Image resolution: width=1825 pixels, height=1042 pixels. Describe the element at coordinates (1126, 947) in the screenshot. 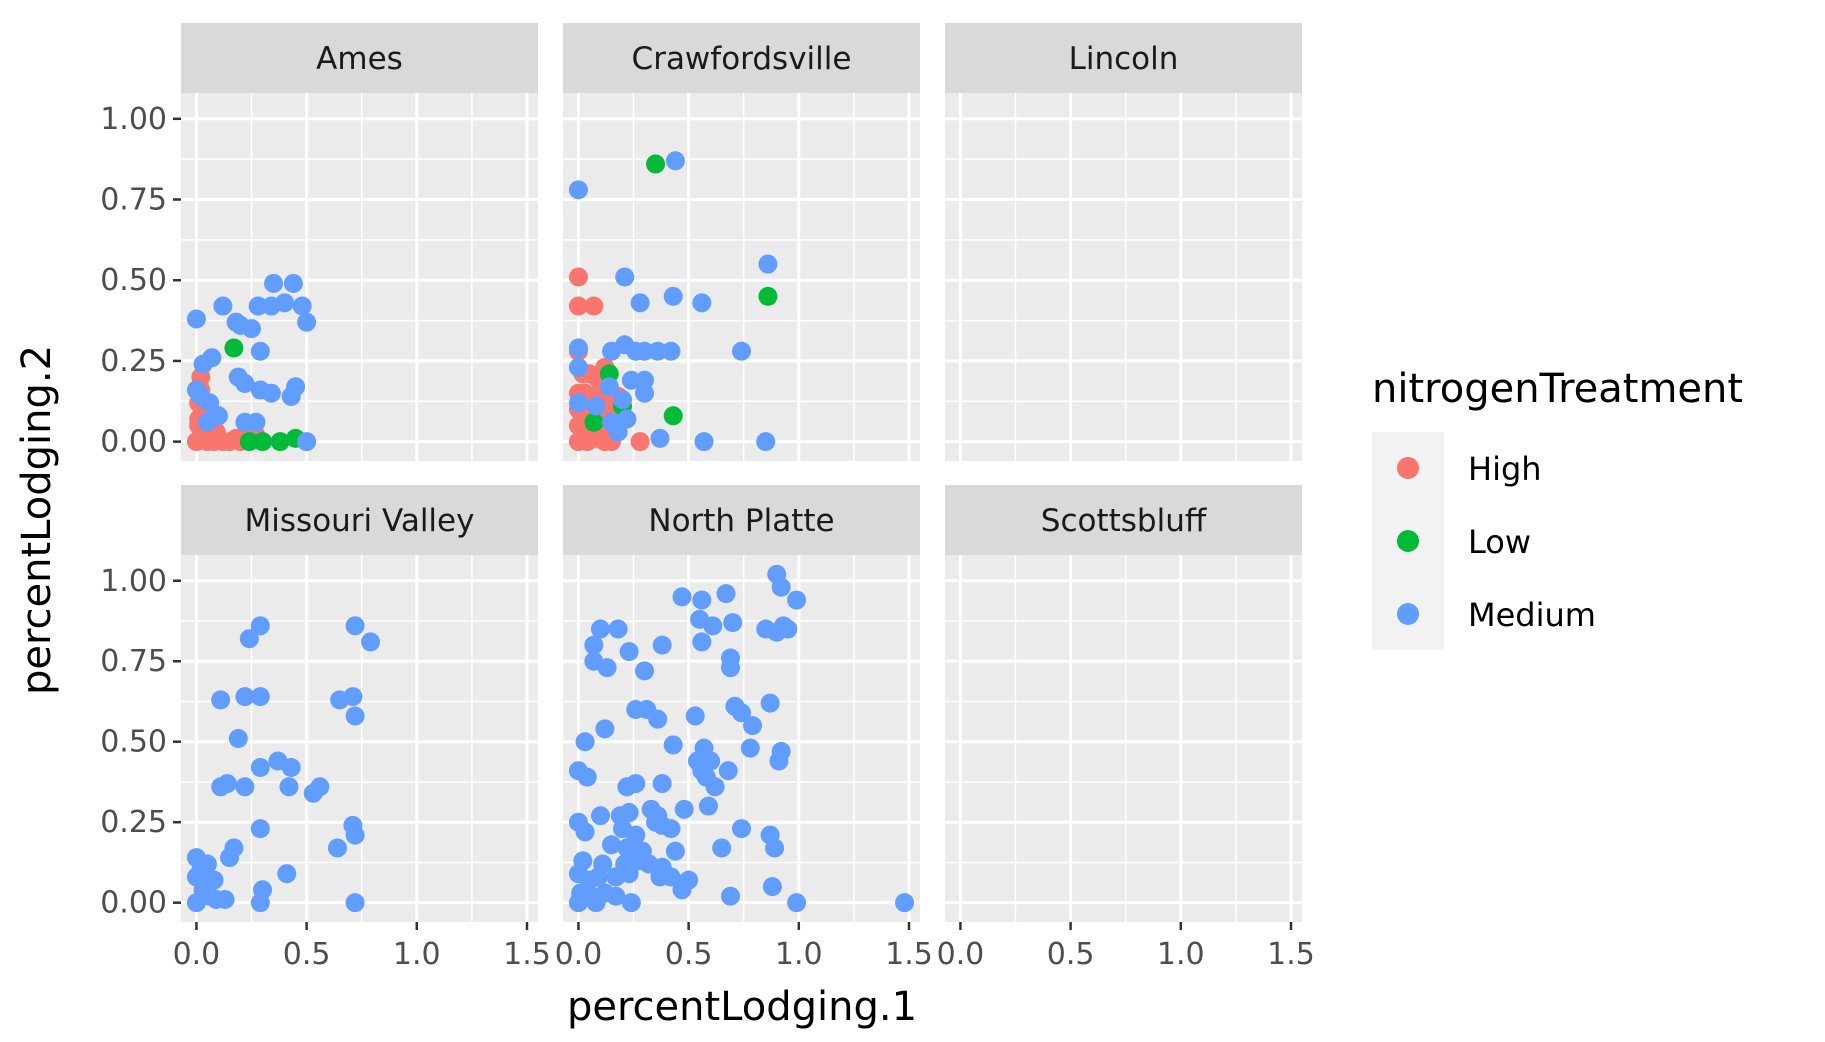

I see `x-axis: 0.0 0.5 1.0 1.5` at that location.